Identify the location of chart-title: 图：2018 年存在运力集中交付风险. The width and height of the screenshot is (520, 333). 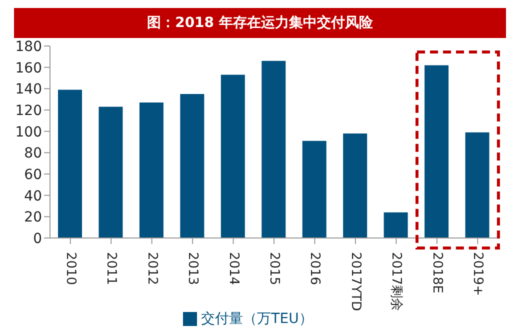
(260, 23).